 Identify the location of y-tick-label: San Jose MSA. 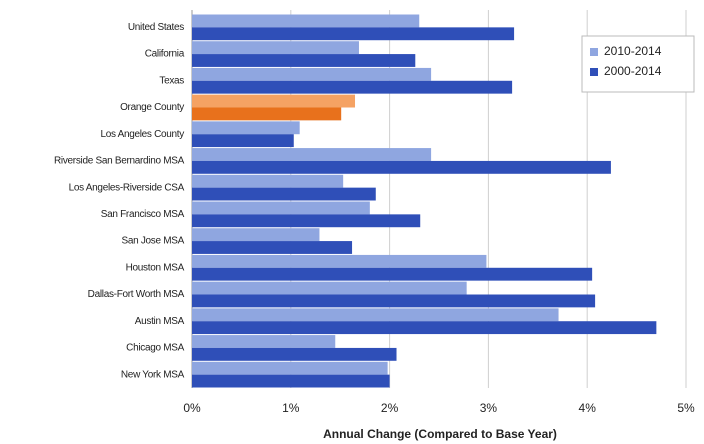
(152, 241).